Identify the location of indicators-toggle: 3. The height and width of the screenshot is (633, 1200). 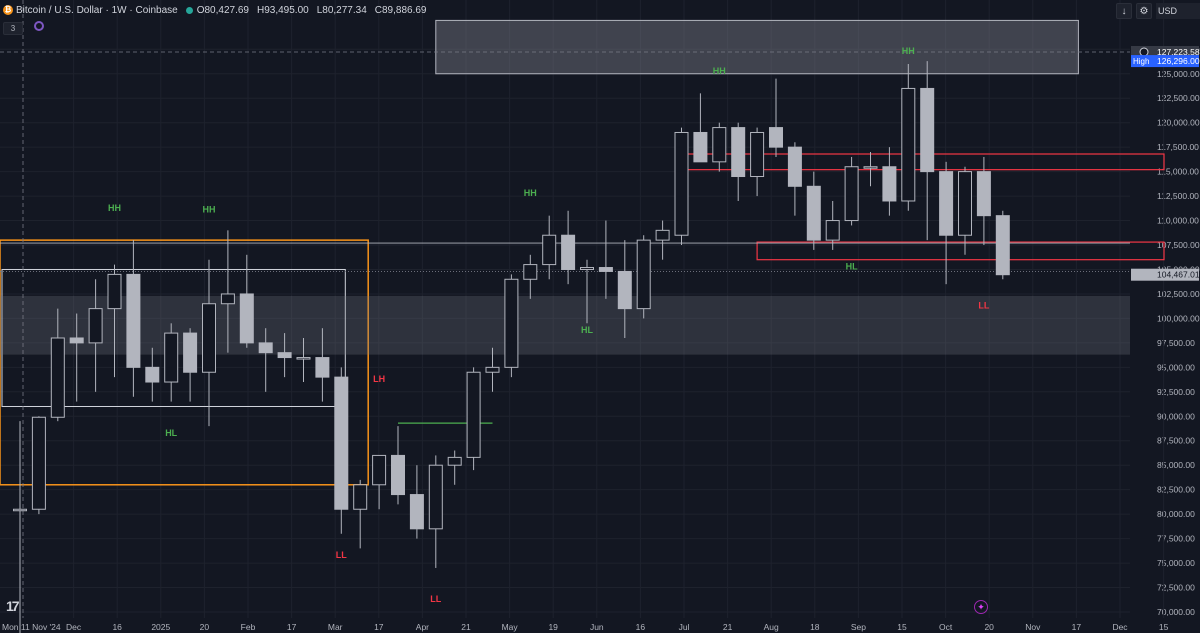
(13, 28).